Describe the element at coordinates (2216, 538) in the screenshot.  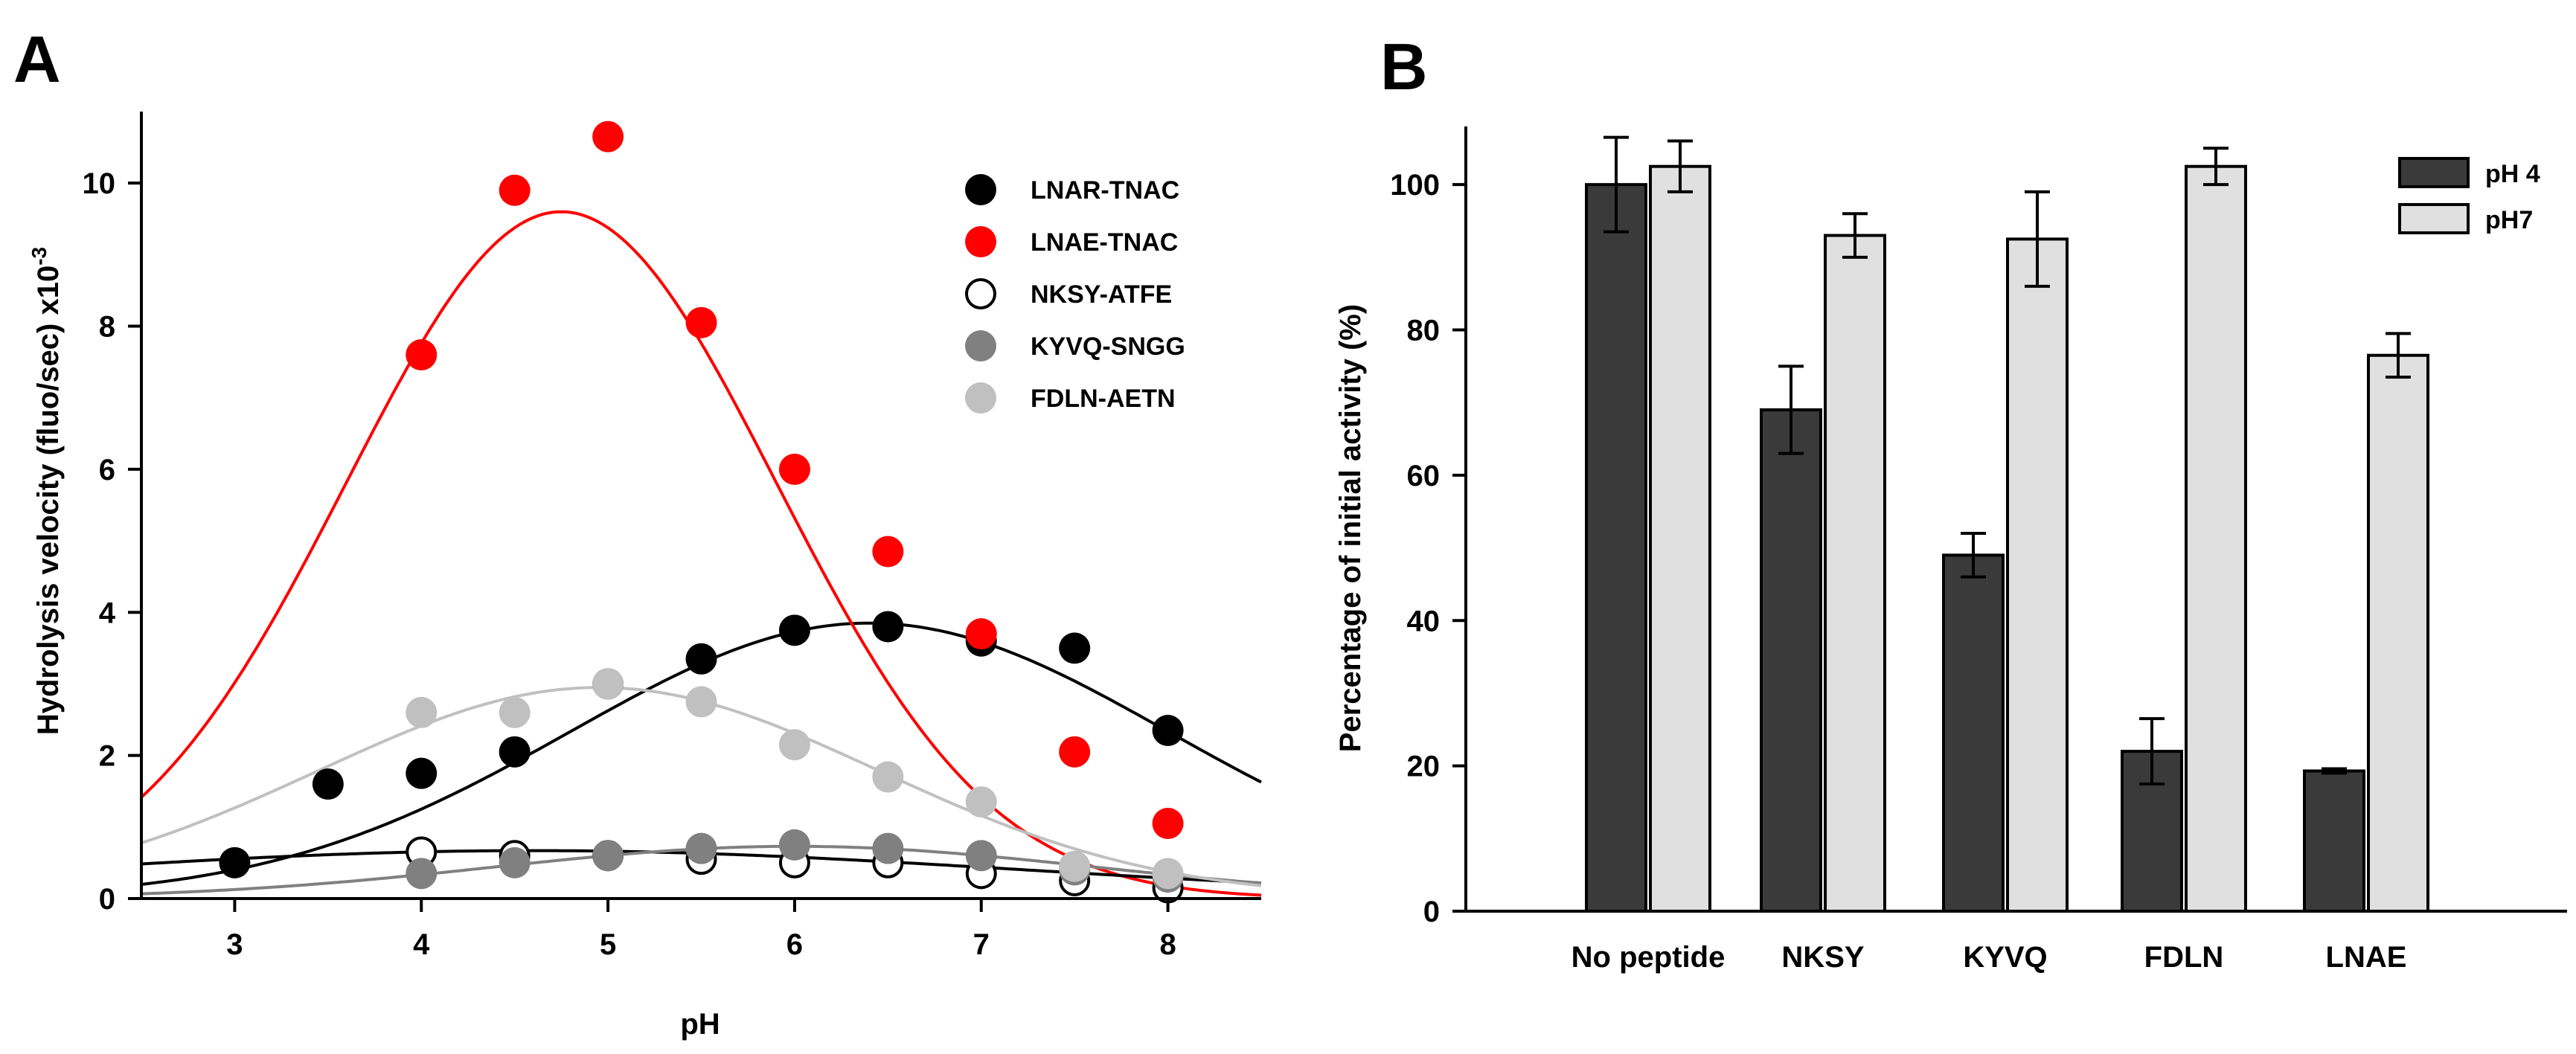
I see `bar-ph7-fdln` at that location.